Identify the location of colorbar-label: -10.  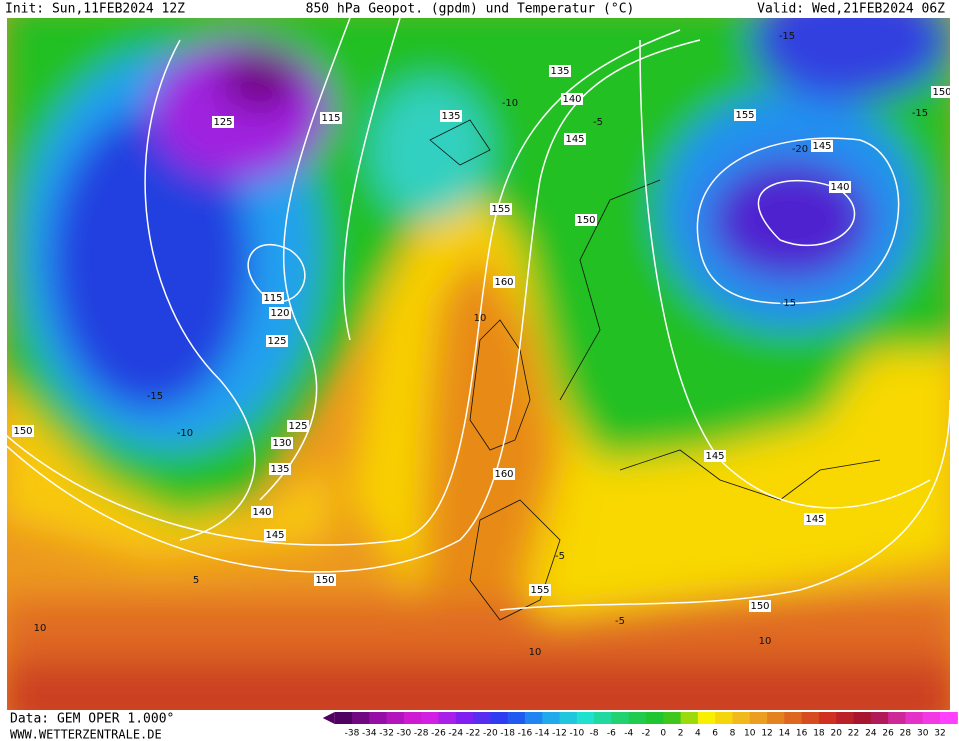
(576, 734).